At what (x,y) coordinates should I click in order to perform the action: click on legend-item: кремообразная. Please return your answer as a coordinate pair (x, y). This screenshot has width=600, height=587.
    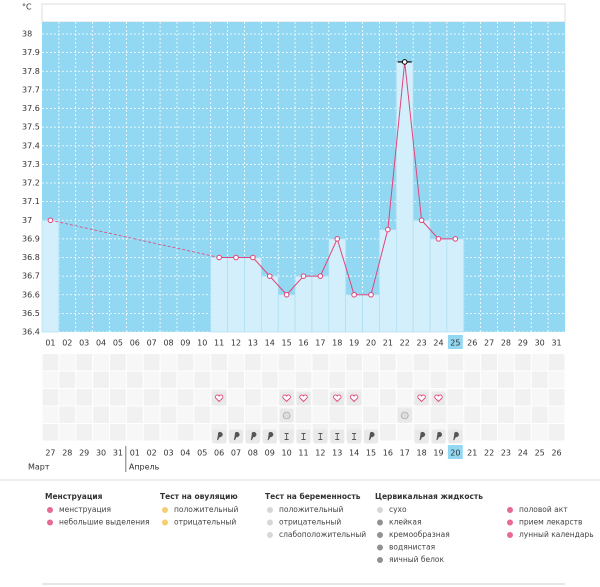
    Looking at the image, I should click on (419, 534).